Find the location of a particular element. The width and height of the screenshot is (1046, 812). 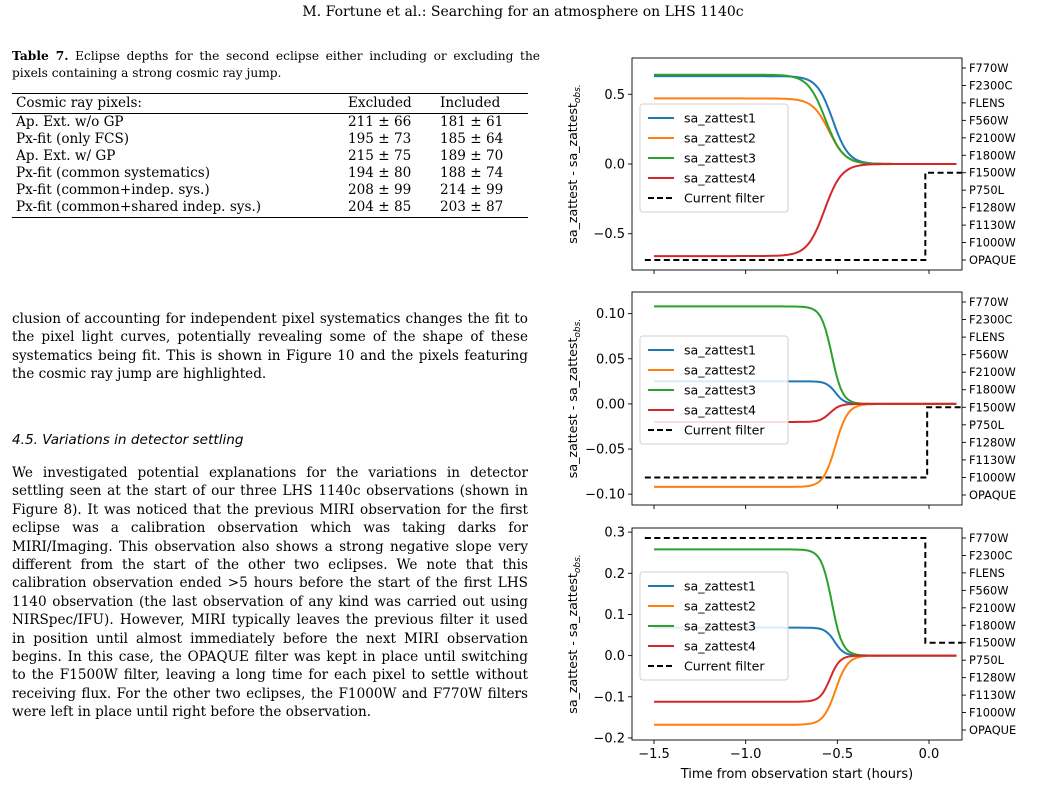

table-cell: 189 ± 70 is located at coordinates (472, 156).